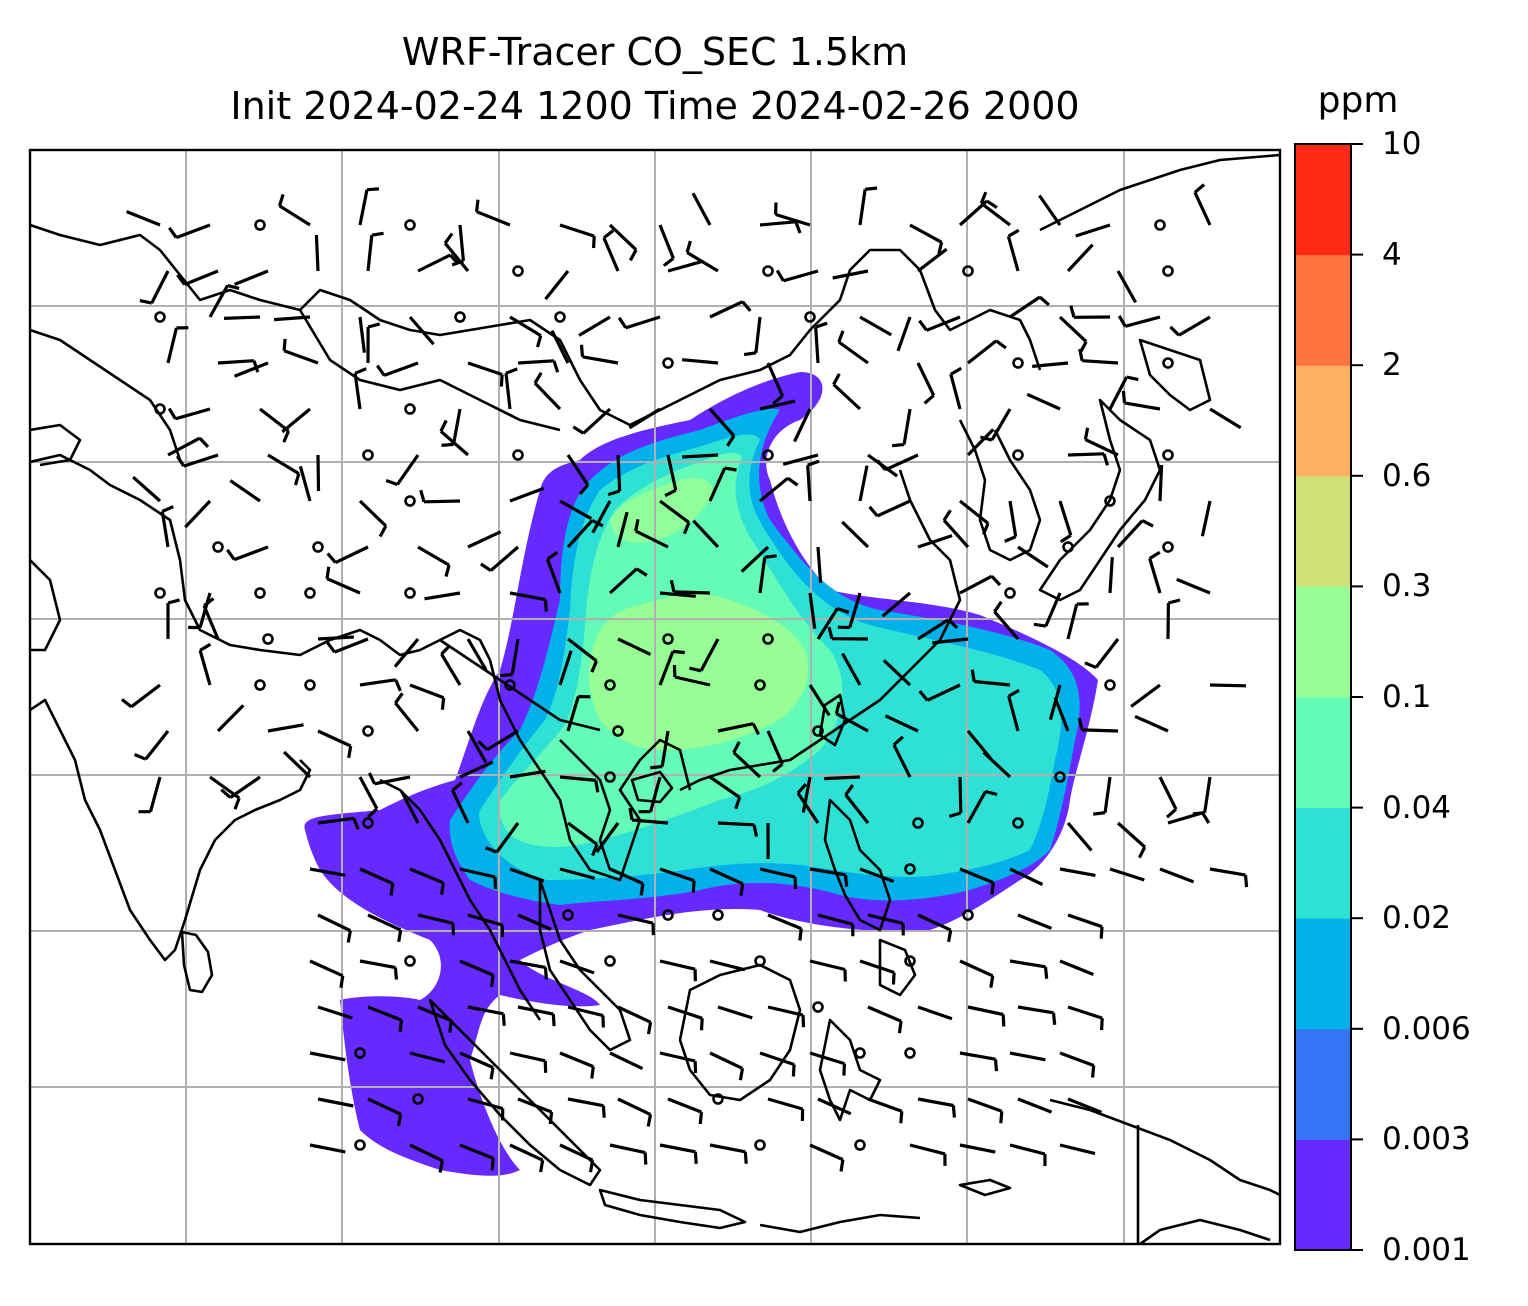  Describe the element at coordinates (1417, 918) in the screenshot. I see `colorbar-tick-label: 0.02` at that location.